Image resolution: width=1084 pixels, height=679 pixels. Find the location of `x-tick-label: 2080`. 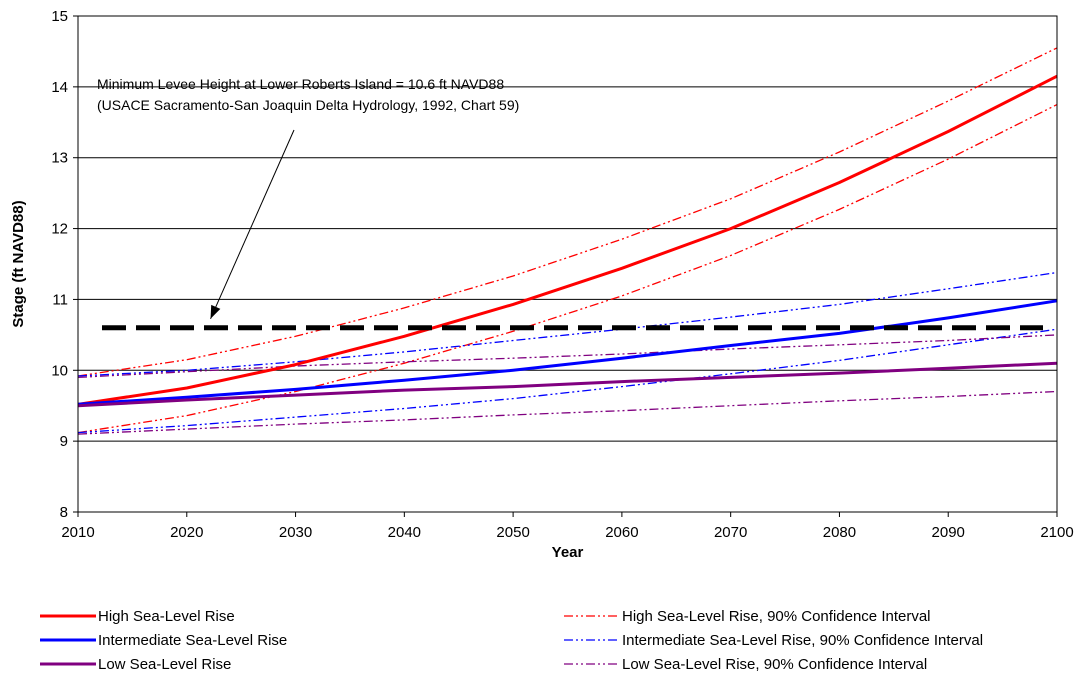

x-tick-label: 2080 is located at coordinates (839, 532).